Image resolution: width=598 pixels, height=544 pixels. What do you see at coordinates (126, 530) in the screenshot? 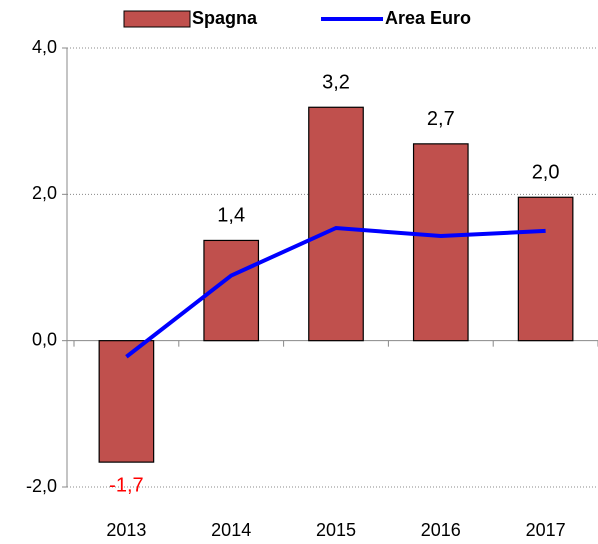
I see `x-tick-label: 2013` at bounding box center [126, 530].